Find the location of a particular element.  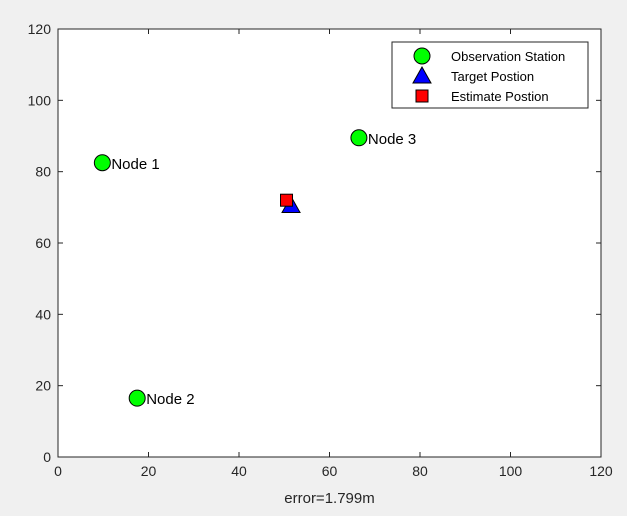

node-label: Node 3 is located at coordinates (392, 139).